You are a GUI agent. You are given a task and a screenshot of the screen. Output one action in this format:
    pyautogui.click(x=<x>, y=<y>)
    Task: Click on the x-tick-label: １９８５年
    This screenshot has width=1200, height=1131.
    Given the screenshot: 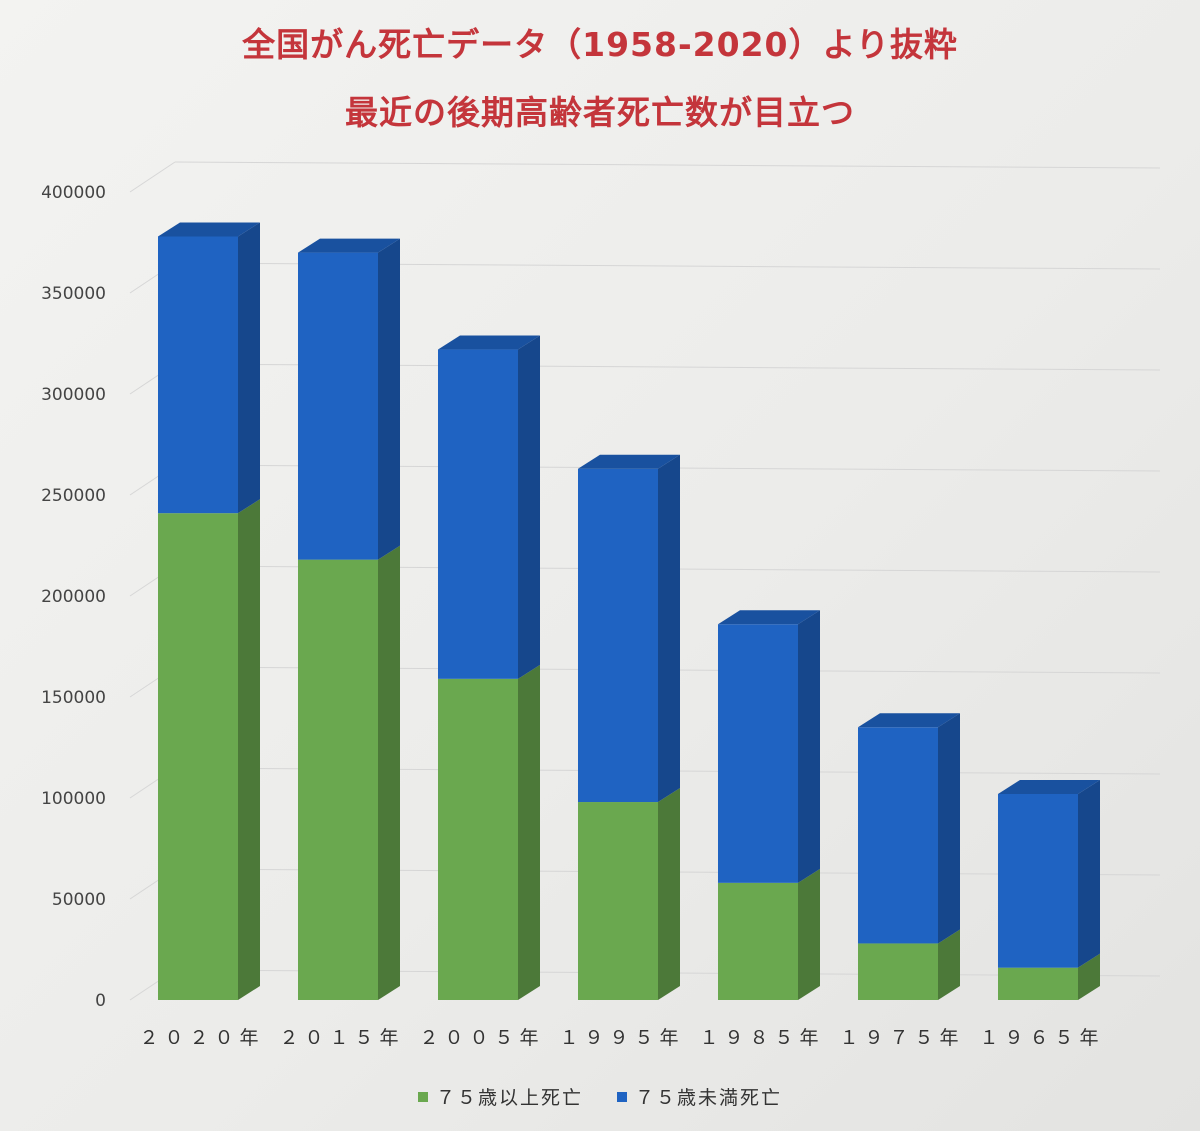 What is the action you would take?
    pyautogui.click(x=761, y=1038)
    